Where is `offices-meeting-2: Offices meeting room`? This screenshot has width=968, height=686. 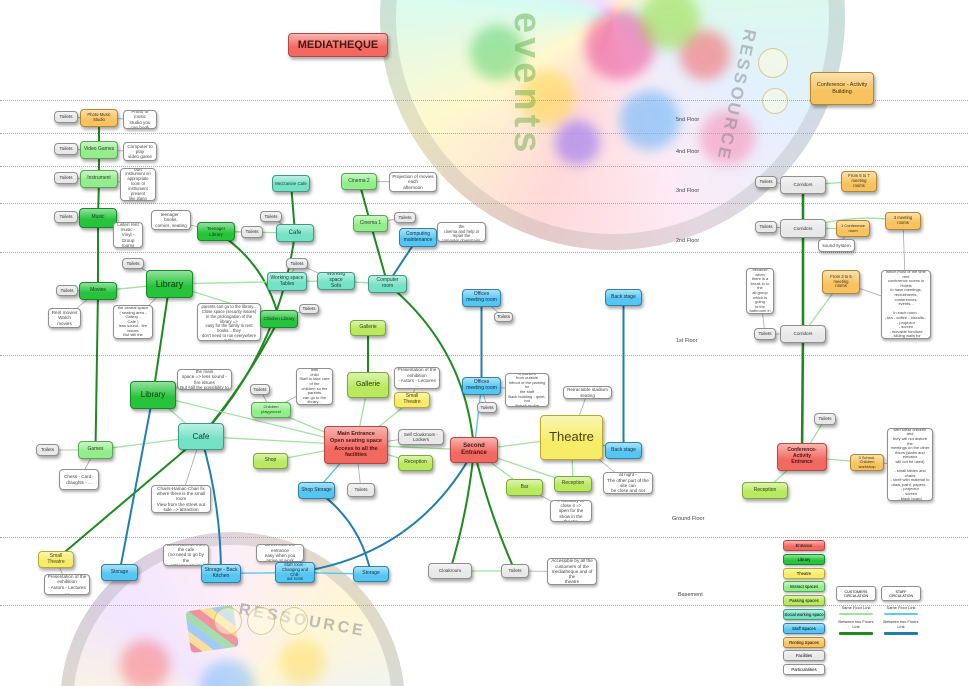
offices-meeting-2: Offices meeting room is located at coordinates (481, 386).